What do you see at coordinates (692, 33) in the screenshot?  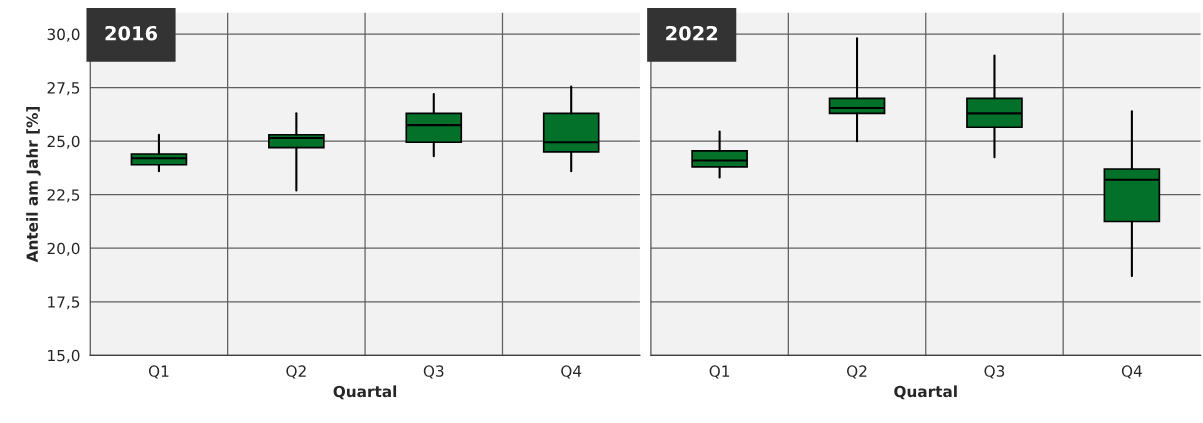 I see `text: 2022` at bounding box center [692, 33].